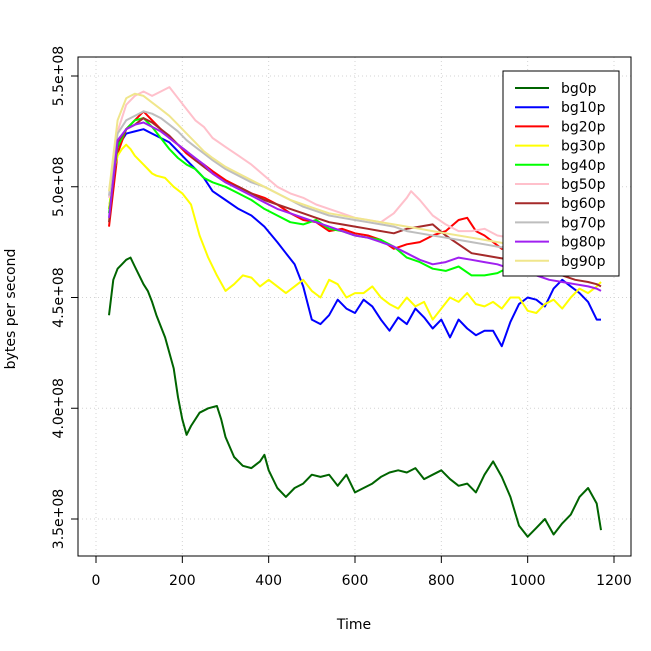  Describe the element at coordinates (583, 243) in the screenshot. I see `legend-label-bg80p: bg80p` at that location.